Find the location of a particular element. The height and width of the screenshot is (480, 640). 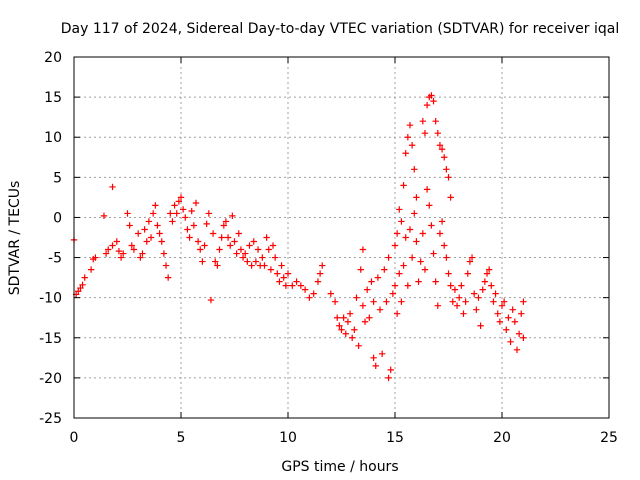

y-tick-label: -20 is located at coordinates (50, 379).